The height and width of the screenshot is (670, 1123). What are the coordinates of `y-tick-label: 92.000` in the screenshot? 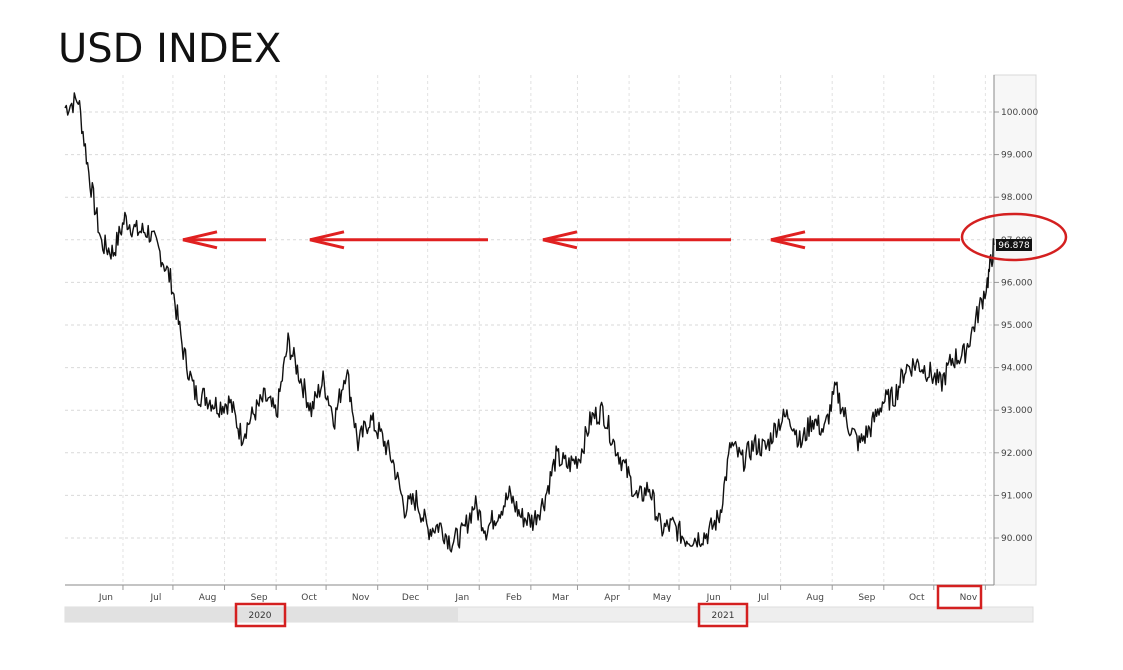 It's located at (1017, 454).